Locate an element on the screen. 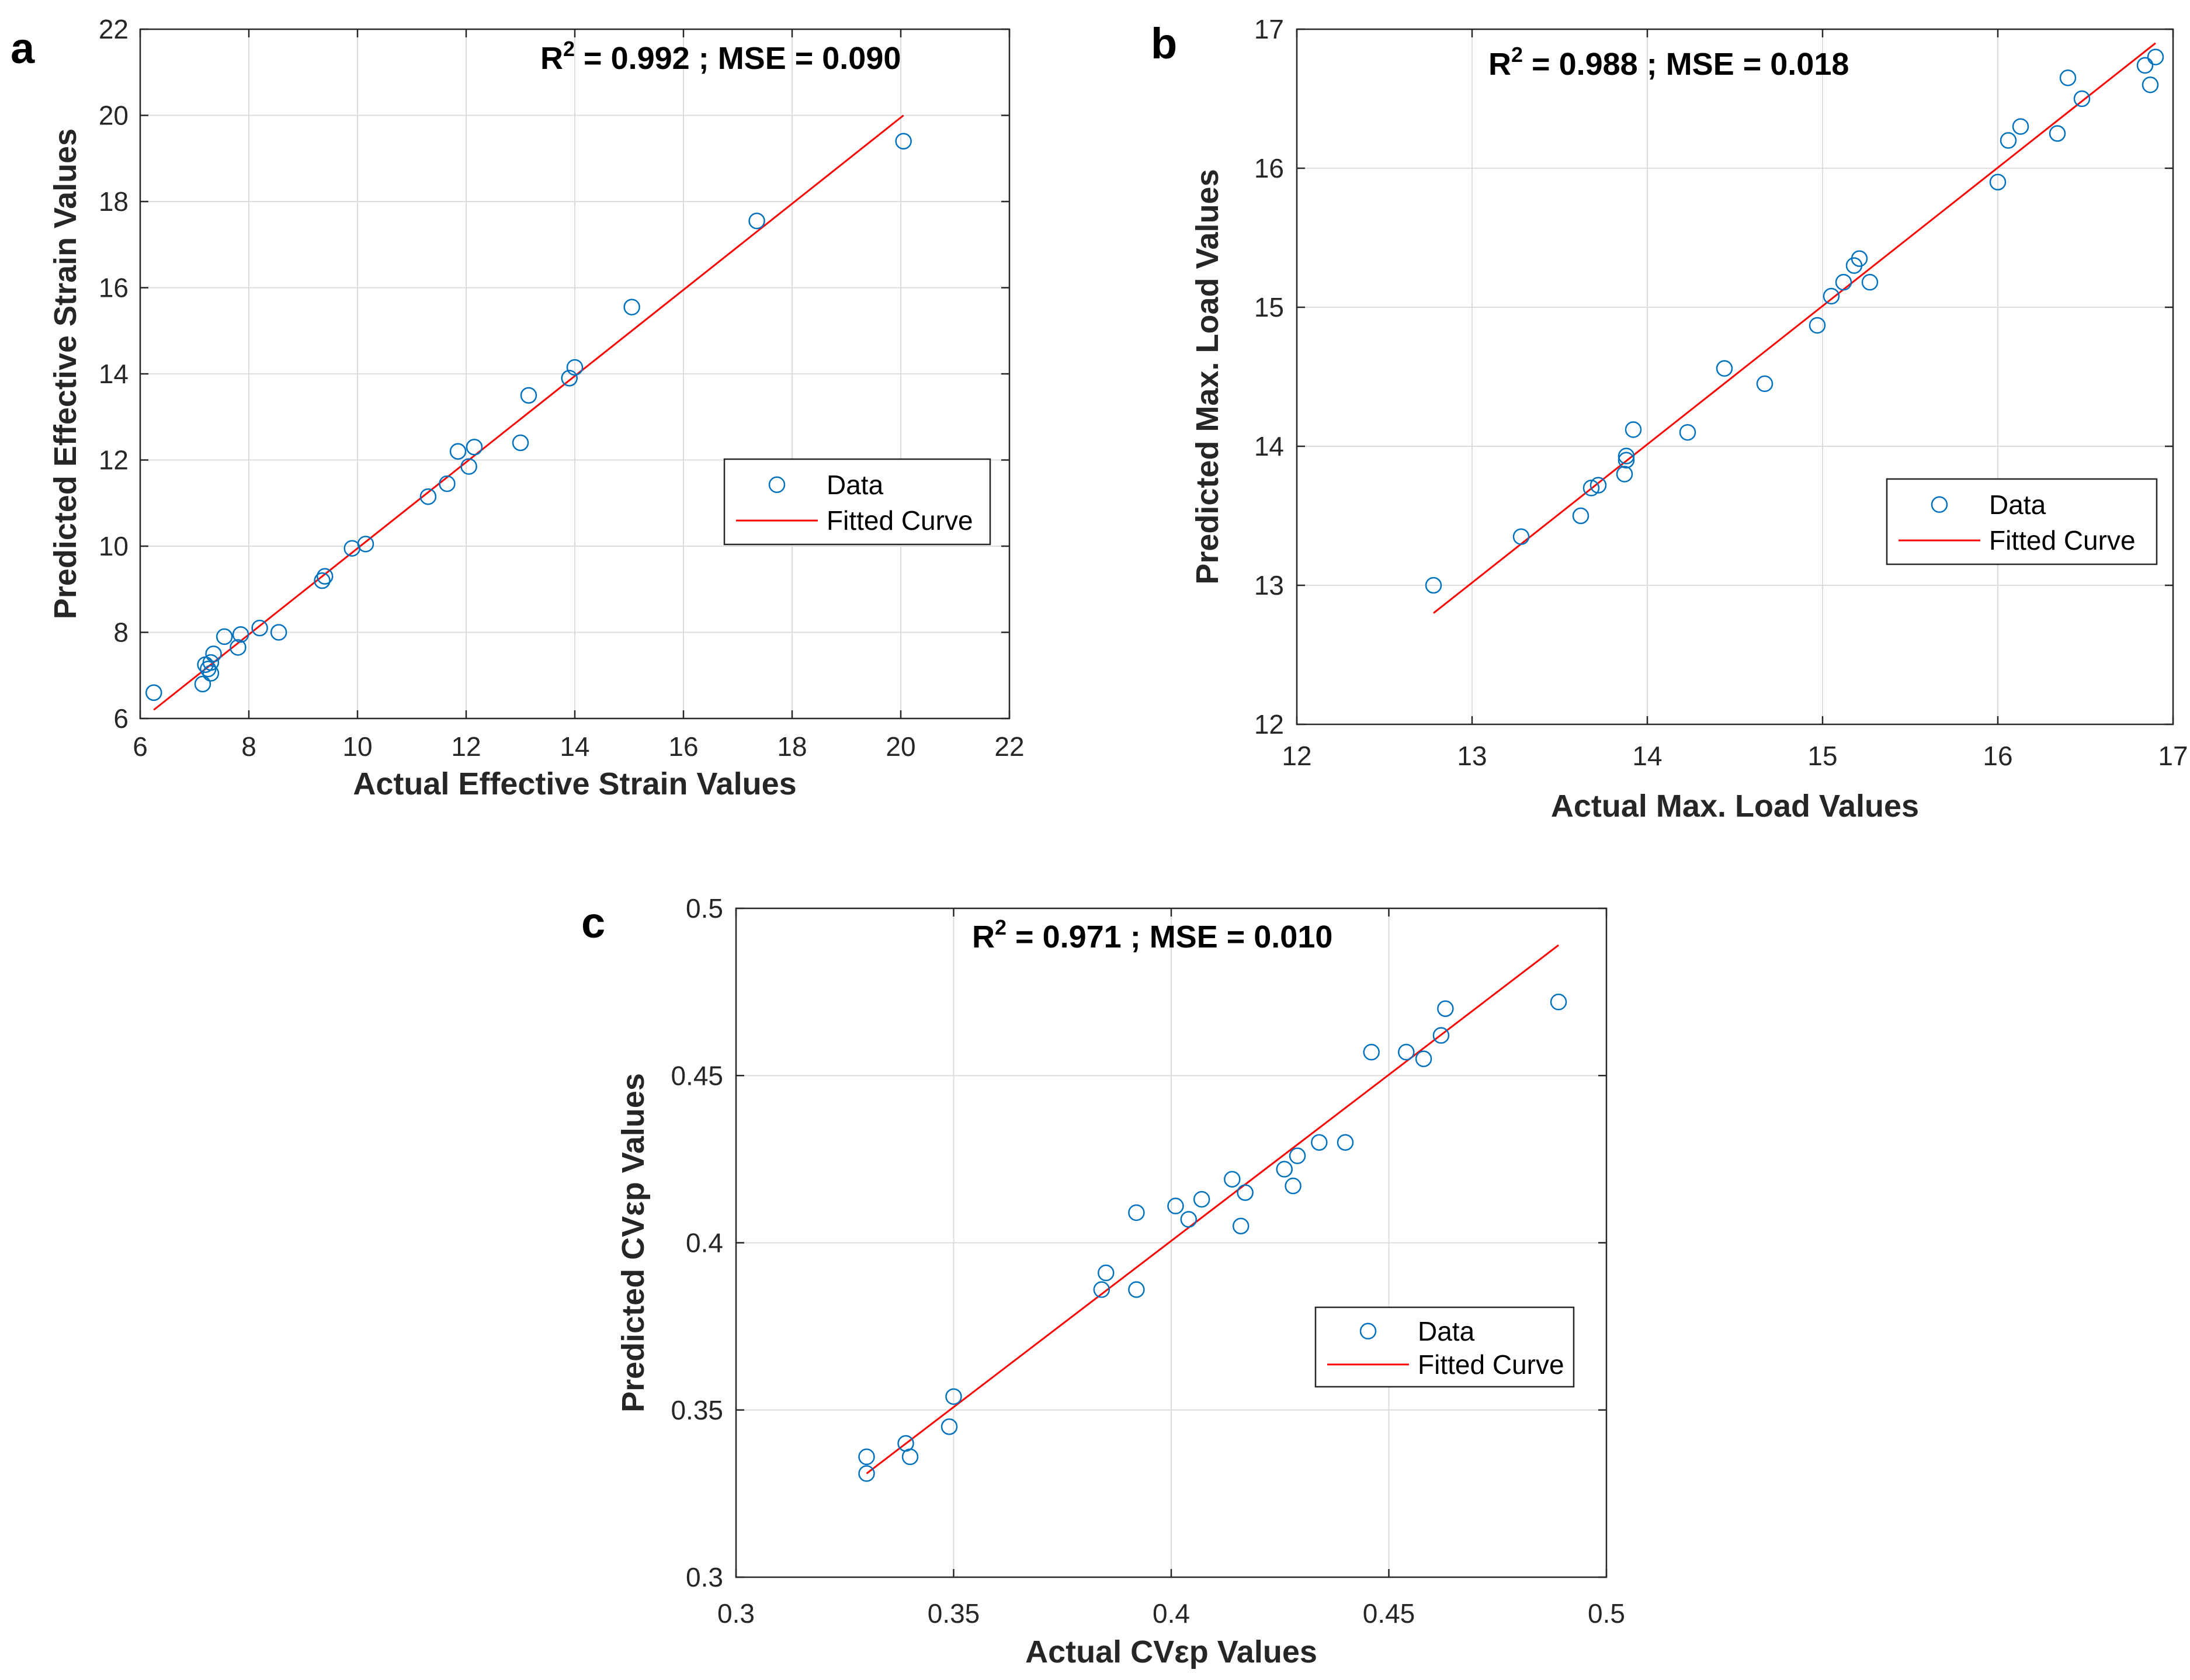  x-axis-label: Actual Max. Load Values is located at coordinates (1735, 806).